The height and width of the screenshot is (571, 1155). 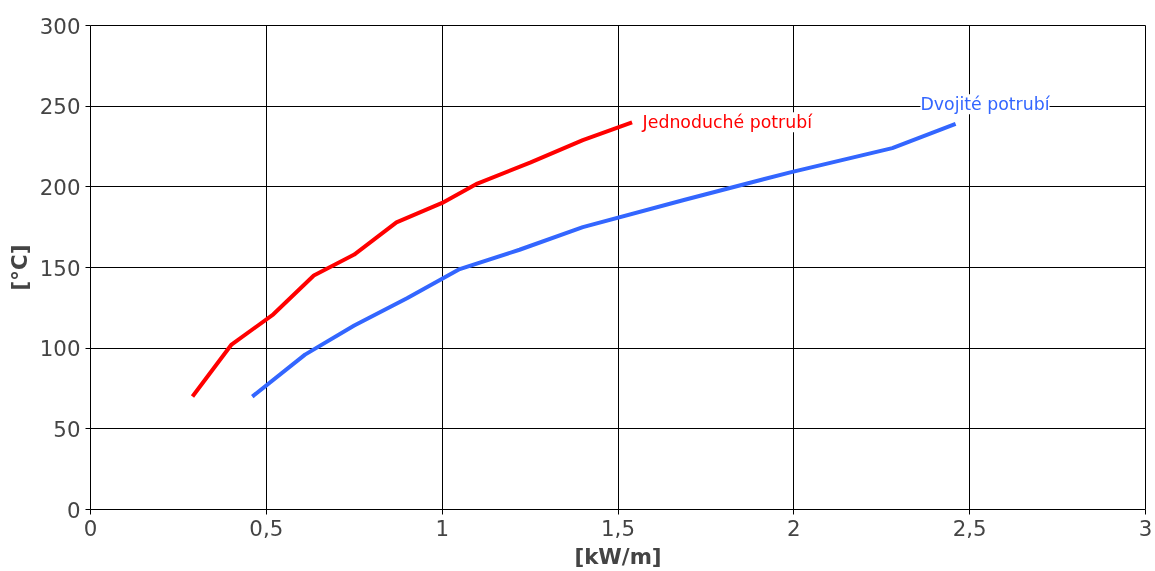 I want to click on y-tick-label: 100, so click(x=60, y=349).